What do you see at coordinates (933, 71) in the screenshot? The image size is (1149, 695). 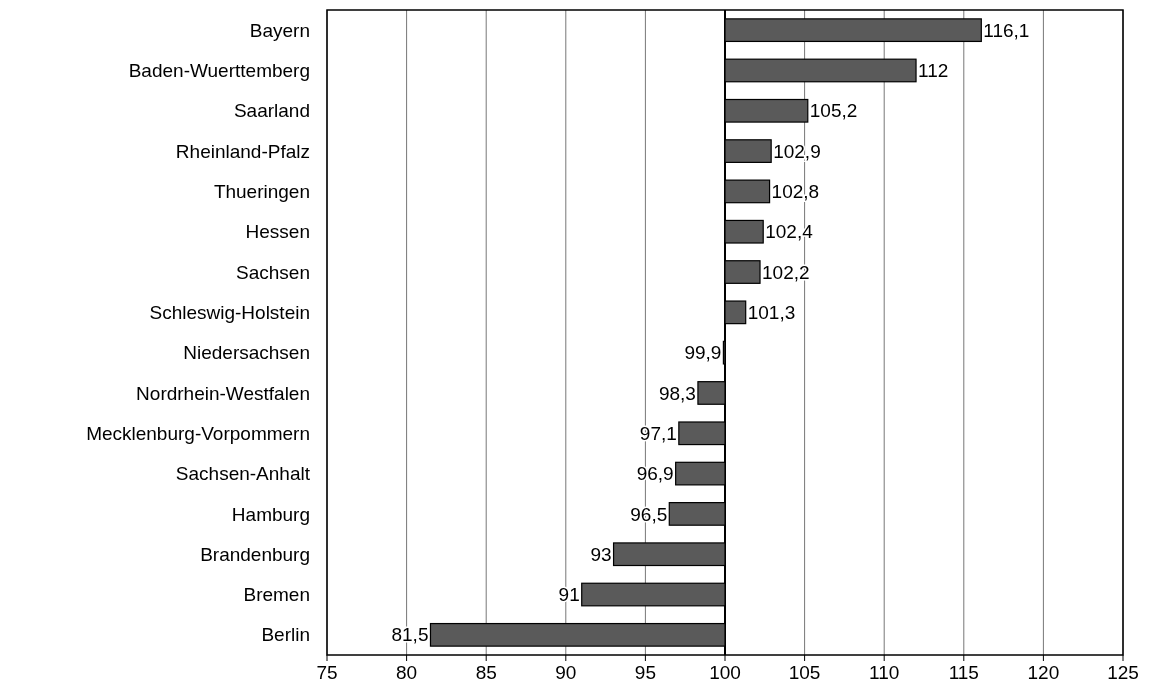 I see `data-label: 112` at bounding box center [933, 71].